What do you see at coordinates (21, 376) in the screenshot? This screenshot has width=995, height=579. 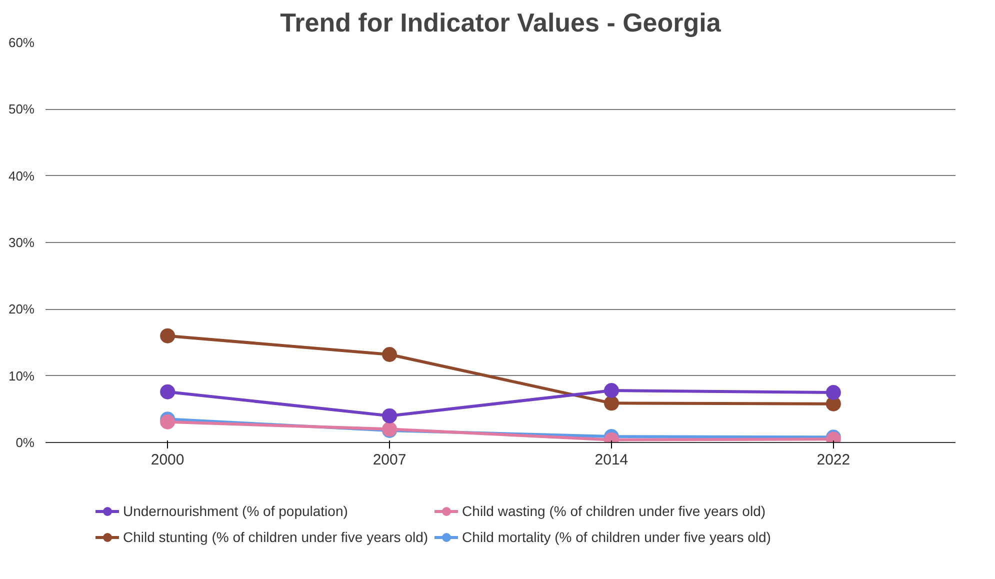 I see `y-tick-label: 10%` at bounding box center [21, 376].